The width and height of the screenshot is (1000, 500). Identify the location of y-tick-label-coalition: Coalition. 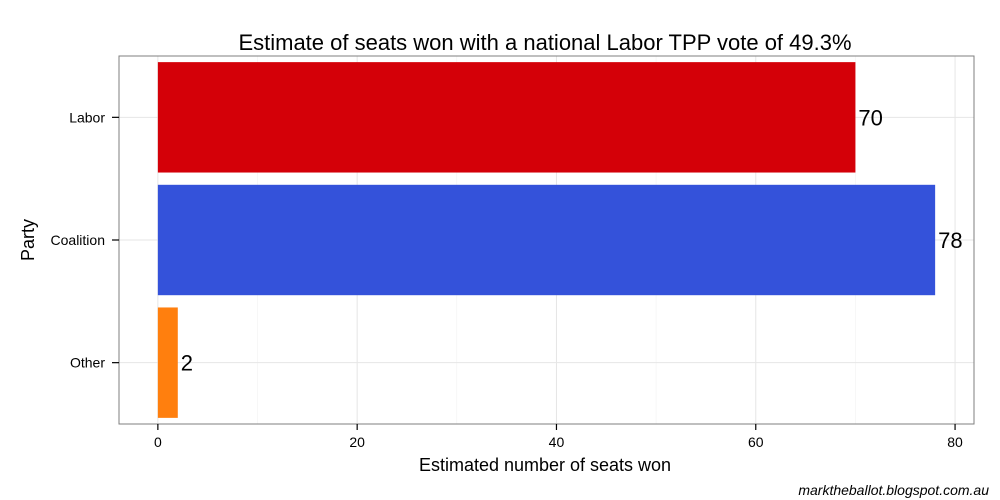
(78, 240).